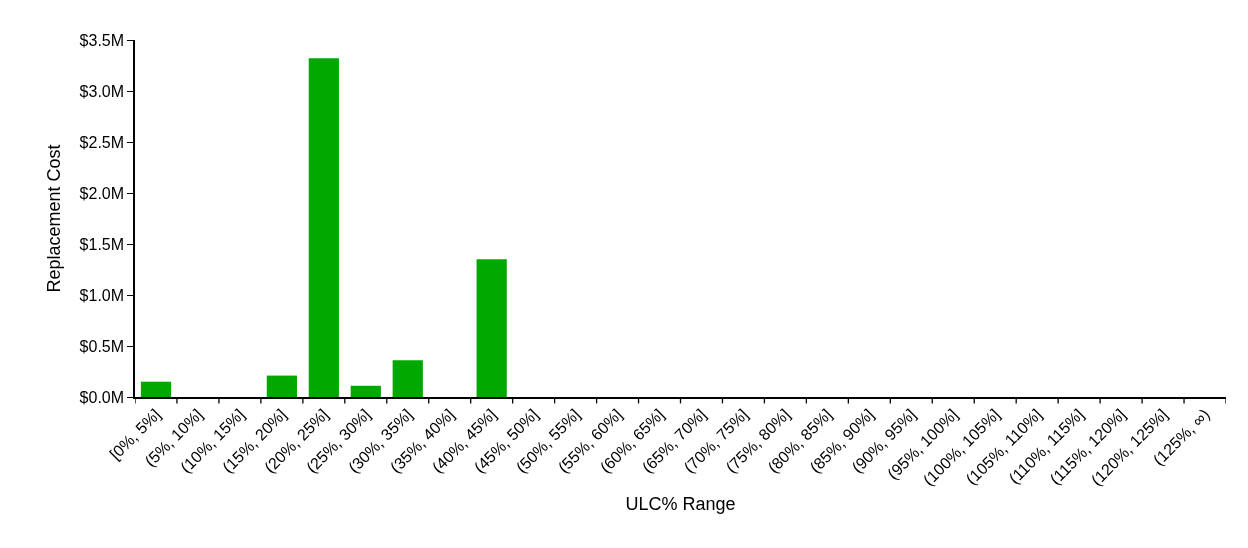  What do you see at coordinates (102, 397) in the screenshot?
I see `y-tick-label: $0.0M` at bounding box center [102, 397].